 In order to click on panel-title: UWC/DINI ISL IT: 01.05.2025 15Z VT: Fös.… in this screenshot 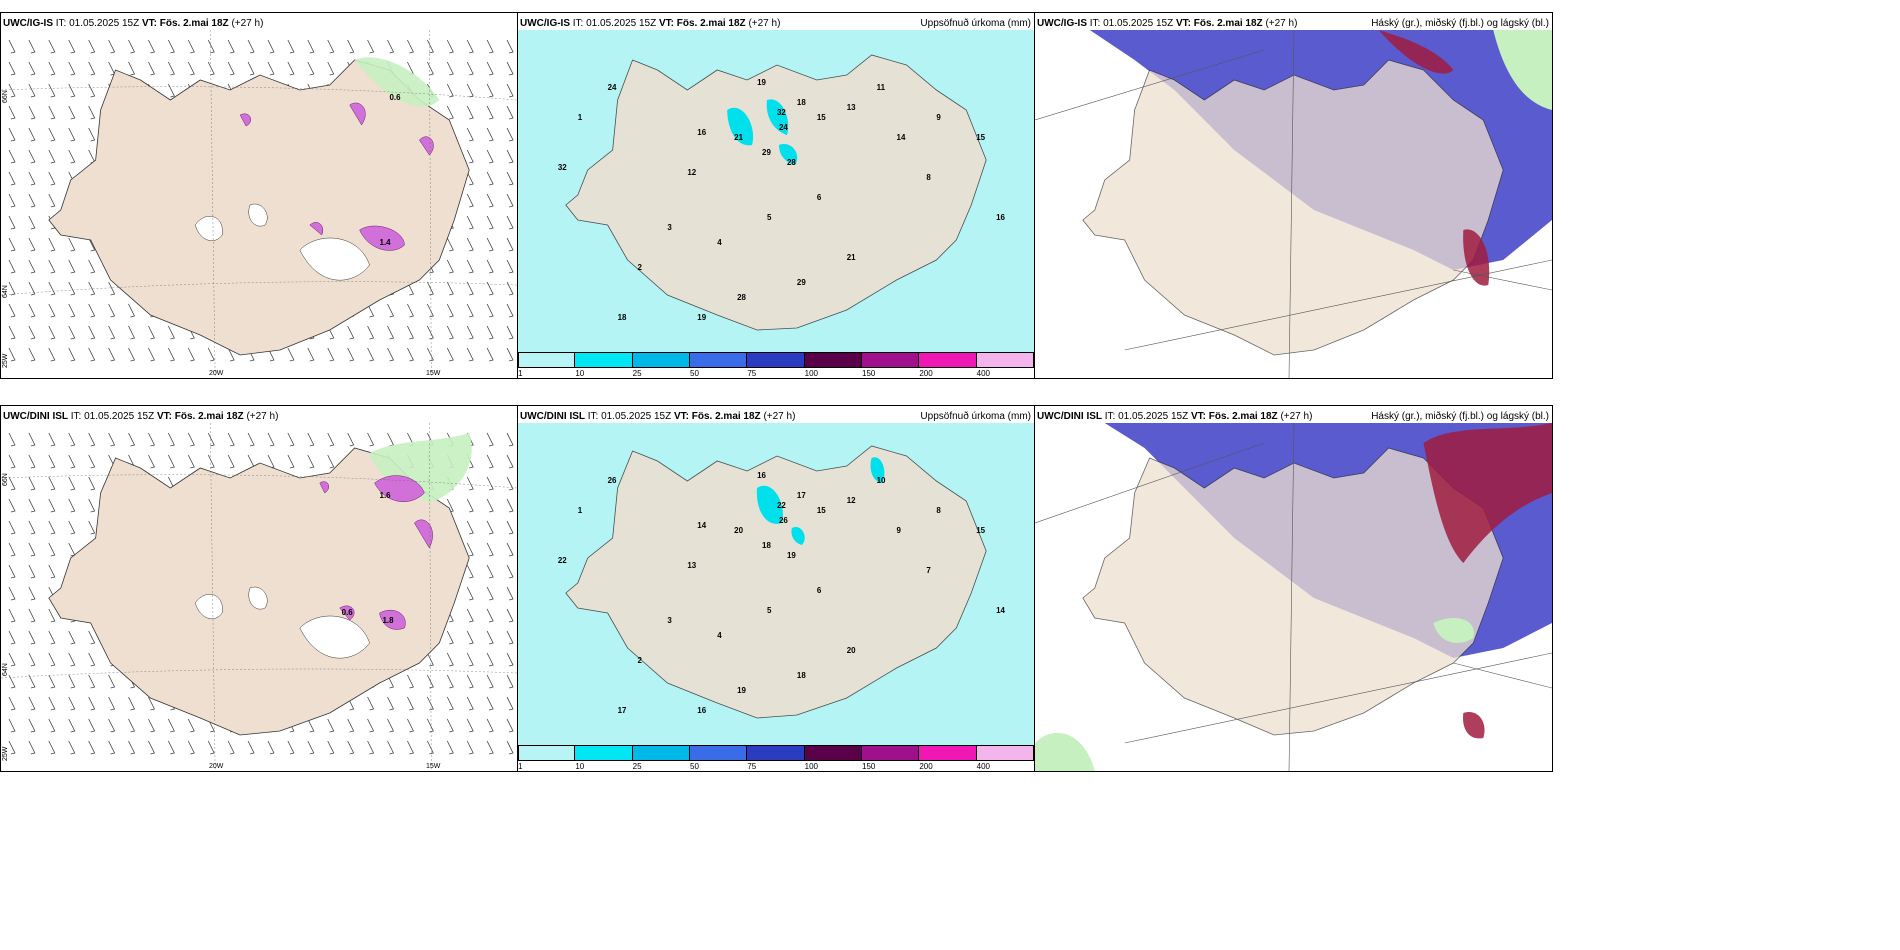, I will do `click(141, 416)`.